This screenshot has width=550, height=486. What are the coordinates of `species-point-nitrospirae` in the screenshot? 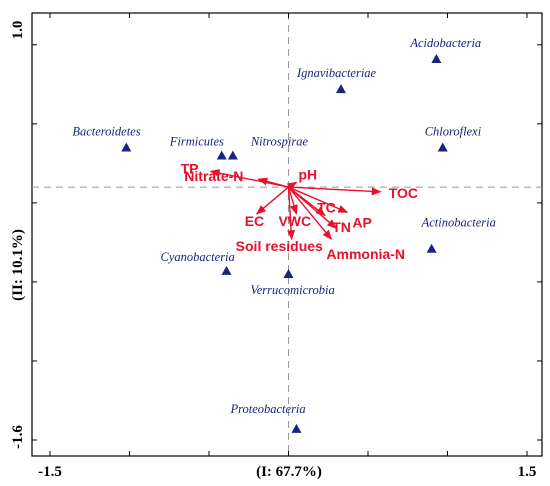 It's located at (232, 155).